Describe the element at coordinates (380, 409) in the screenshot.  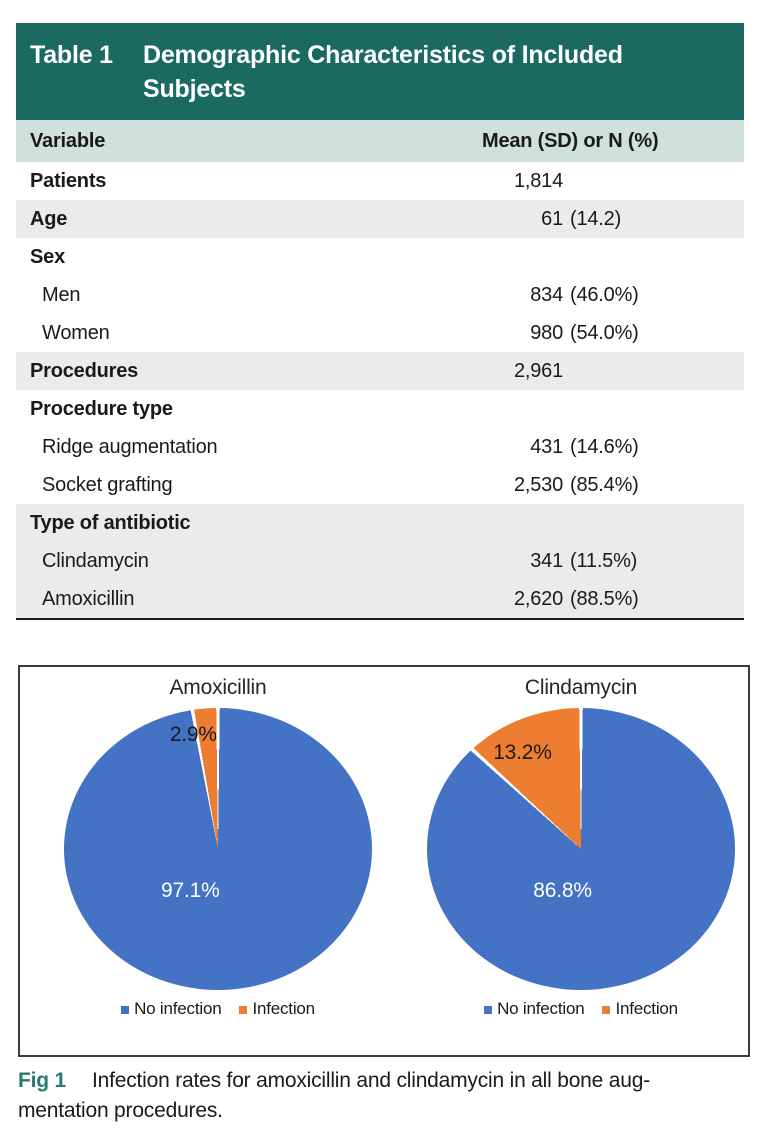
I see `table-row: Procedure type` at that location.